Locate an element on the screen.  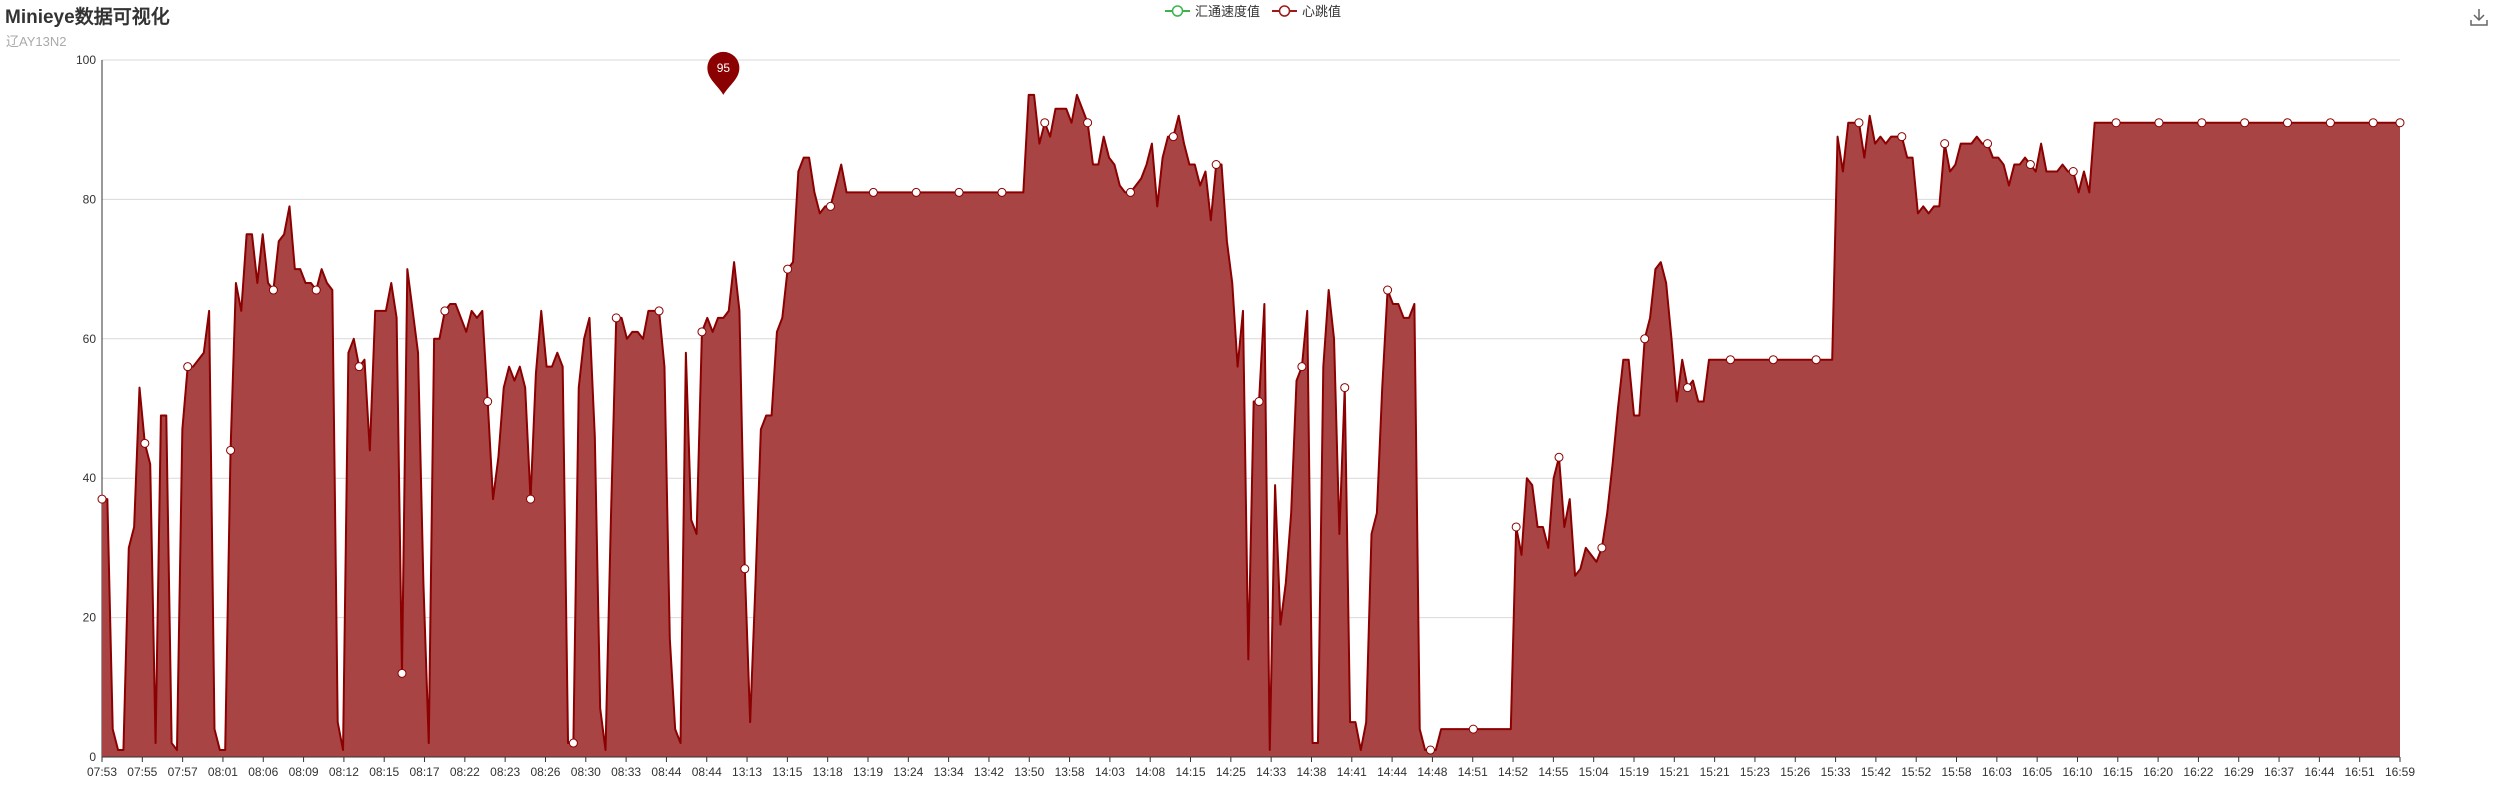
legend-line-circle-icon is located at coordinates (1285, 10).